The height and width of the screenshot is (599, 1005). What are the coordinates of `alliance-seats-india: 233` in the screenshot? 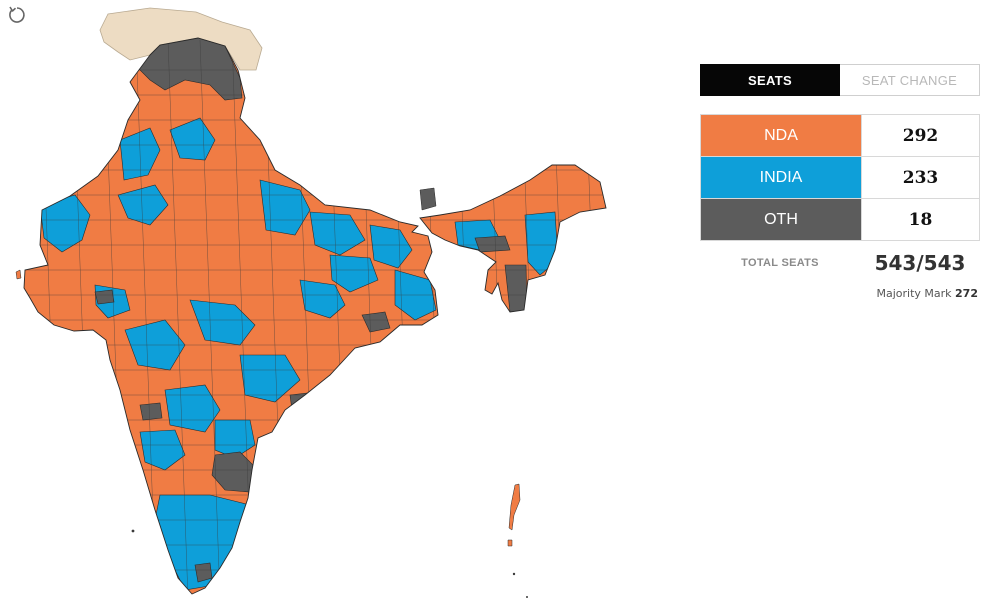 It's located at (920, 177).